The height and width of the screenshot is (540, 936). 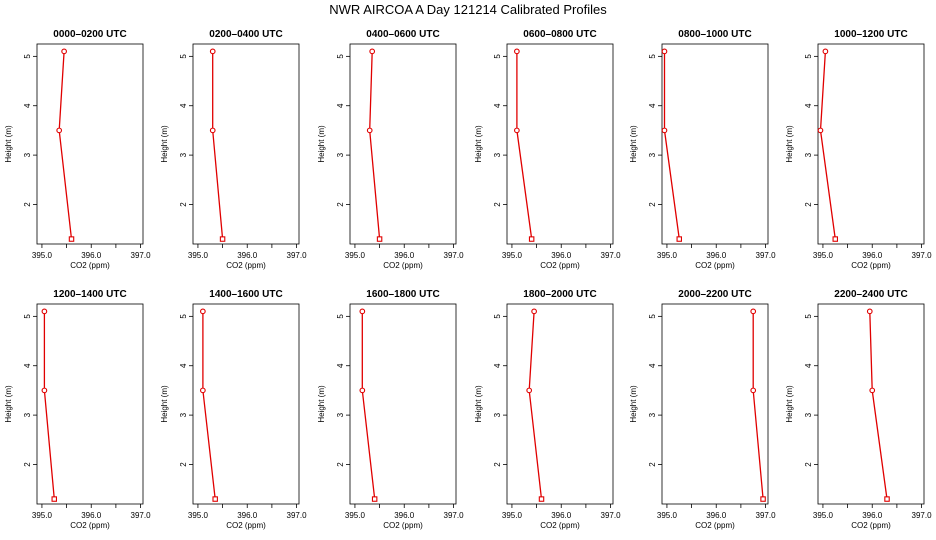 What do you see at coordinates (559, 34) in the screenshot?
I see `panel-title: 0600–0800 UTC` at bounding box center [559, 34].